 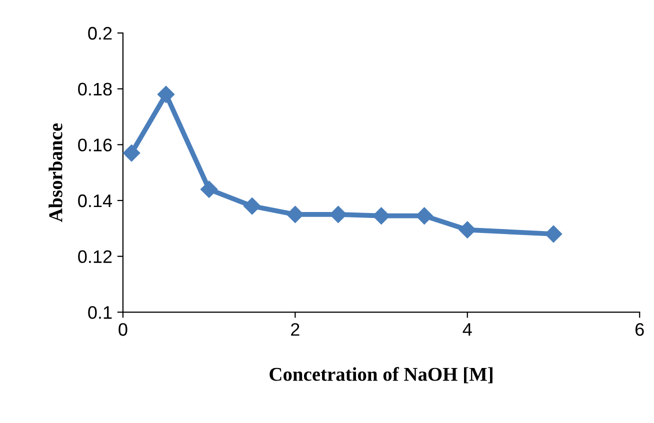 I want to click on x-tick-label: 6, so click(x=640, y=329).